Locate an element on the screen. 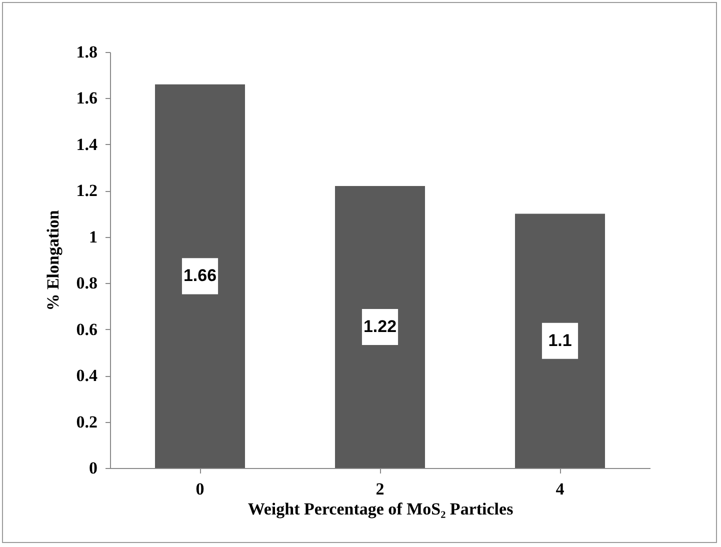 This screenshot has width=721, height=547. data-label: 1.1 is located at coordinates (560, 340).